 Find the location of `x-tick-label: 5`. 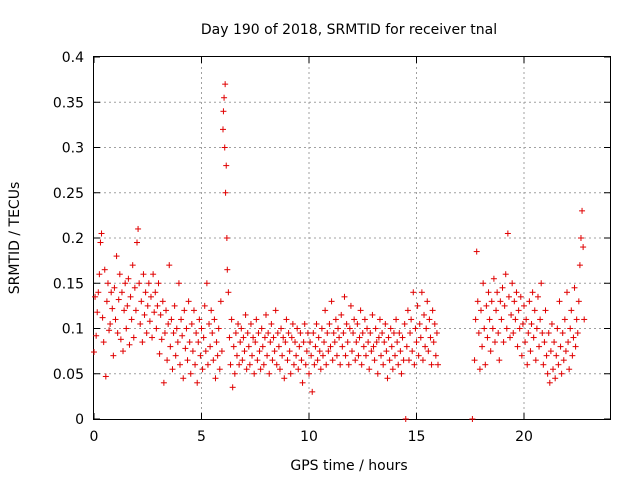

x-tick-label: 5 is located at coordinates (201, 437).